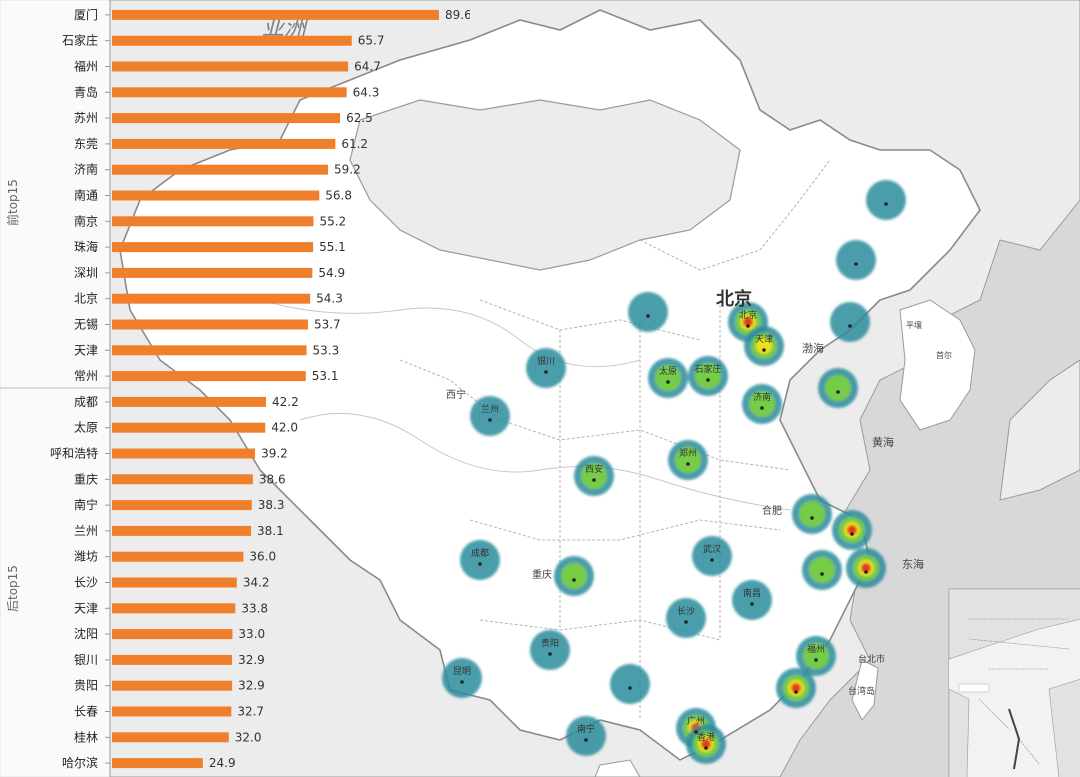  Describe the element at coordinates (86, 376) in the screenshot. I see `category-label: 常州` at that location.